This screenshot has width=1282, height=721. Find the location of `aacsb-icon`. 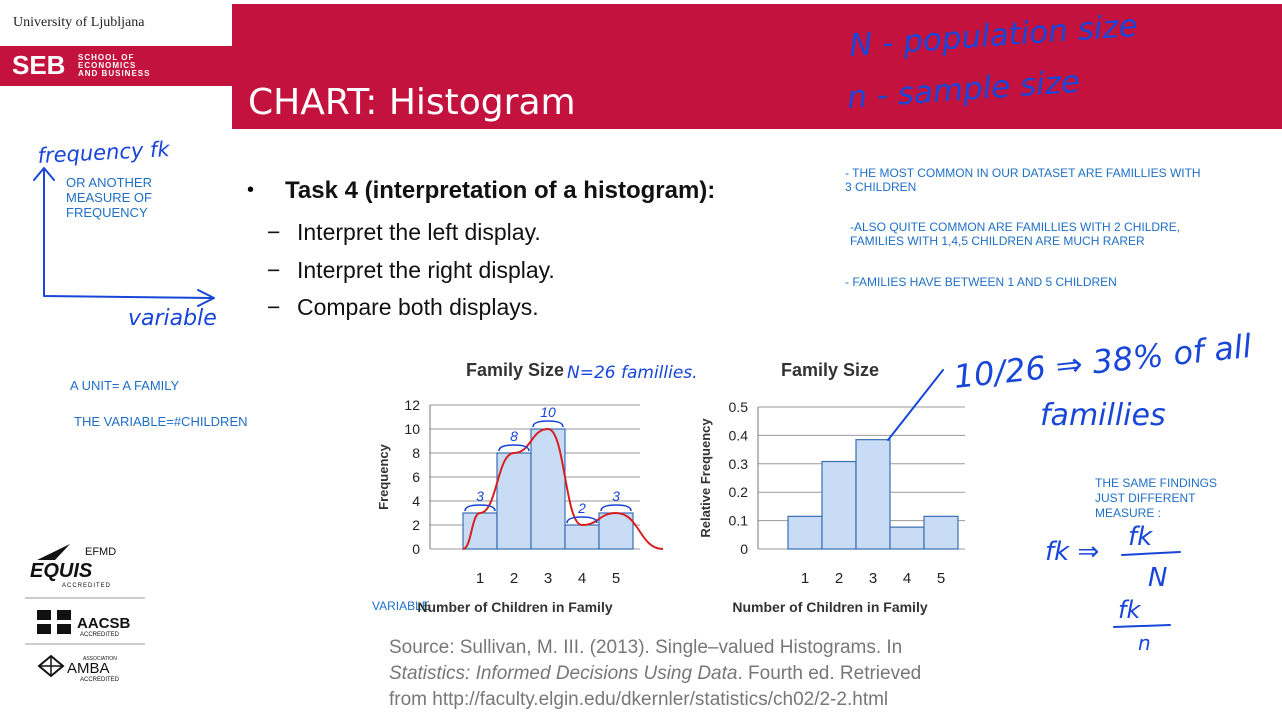

aacsb-icon is located at coordinates (54, 622).